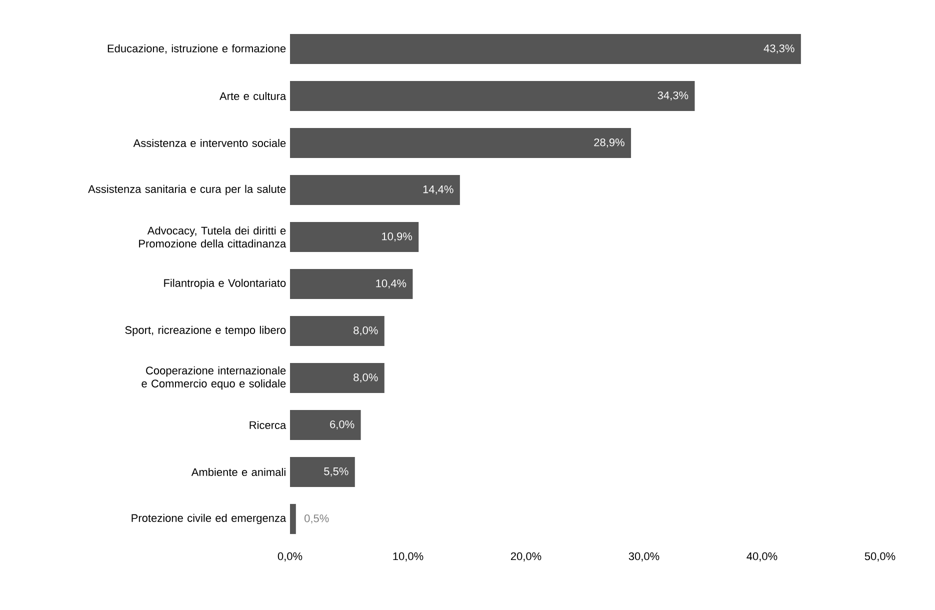  What do you see at coordinates (268, 425) in the screenshot?
I see `y-tick-label: Ricerca` at bounding box center [268, 425].